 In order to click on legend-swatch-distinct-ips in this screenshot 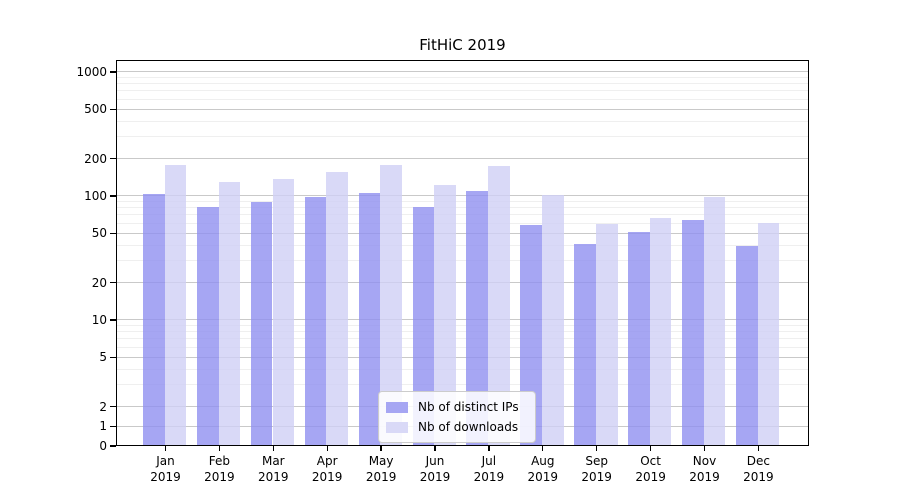, I will do `click(397, 407)`.